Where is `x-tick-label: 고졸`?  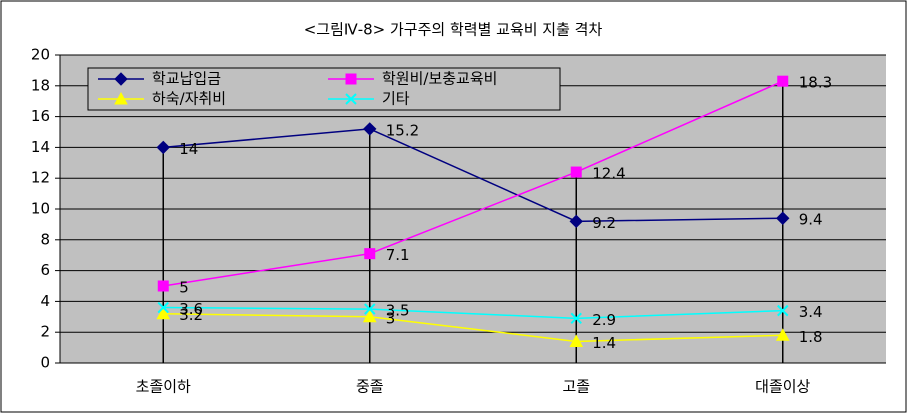 x-tick-label: 고졸 is located at coordinates (576, 387).